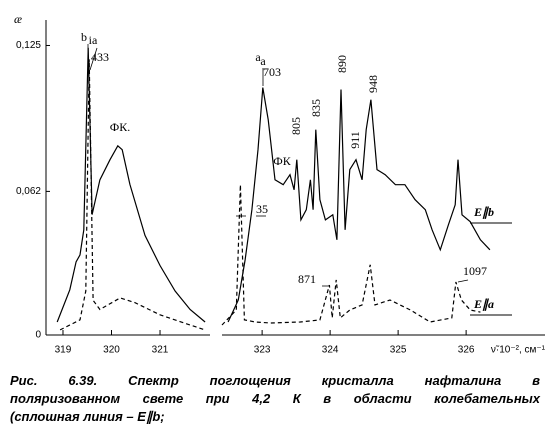 This screenshot has width=553, height=446. Describe the element at coordinates (38, 335) in the screenshot. I see `y-tick-label: 0` at that location.